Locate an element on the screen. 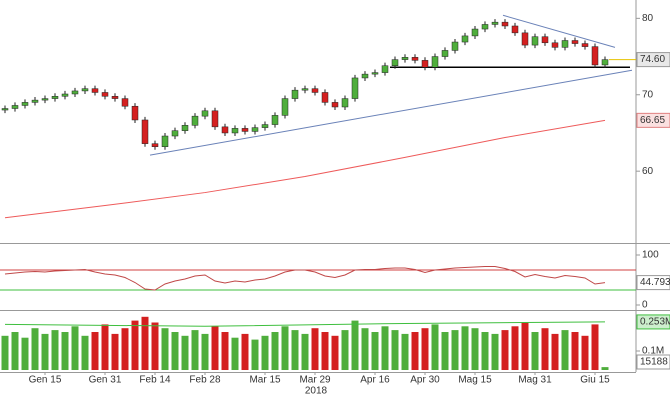  year-label: 2018 is located at coordinates (316, 391).